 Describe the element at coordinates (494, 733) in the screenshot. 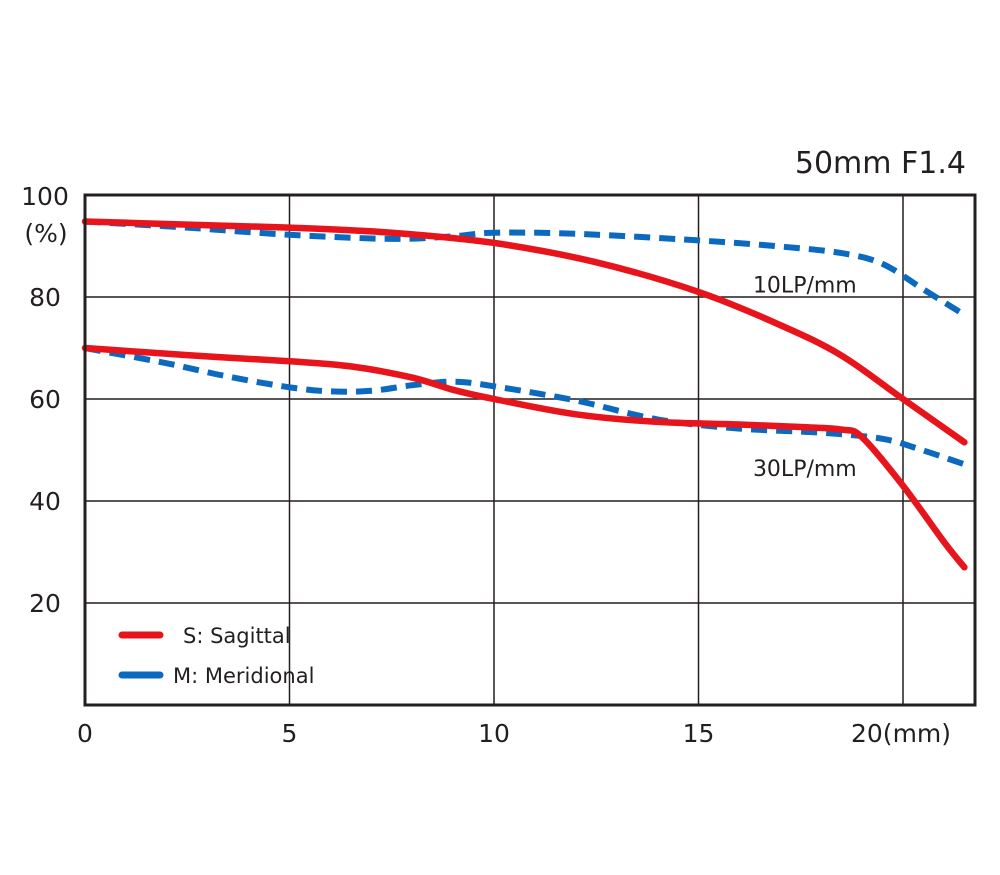

I see `x-tick-label: 10` at that location.